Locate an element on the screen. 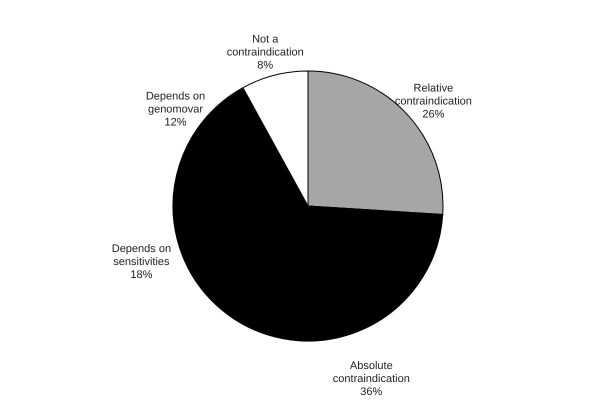 This screenshot has width=616, height=412. data-label: 36% is located at coordinates (371, 392).